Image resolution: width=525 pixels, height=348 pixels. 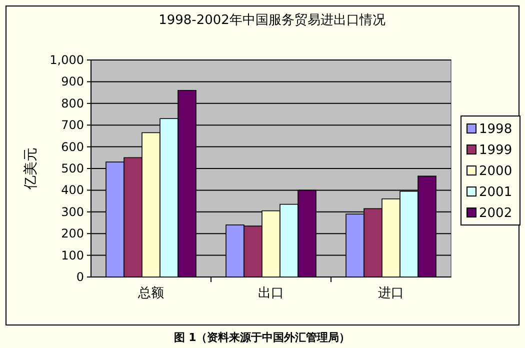 What do you see at coordinates (72, 211) in the screenshot?
I see `y-tick-label: 300` at bounding box center [72, 211].